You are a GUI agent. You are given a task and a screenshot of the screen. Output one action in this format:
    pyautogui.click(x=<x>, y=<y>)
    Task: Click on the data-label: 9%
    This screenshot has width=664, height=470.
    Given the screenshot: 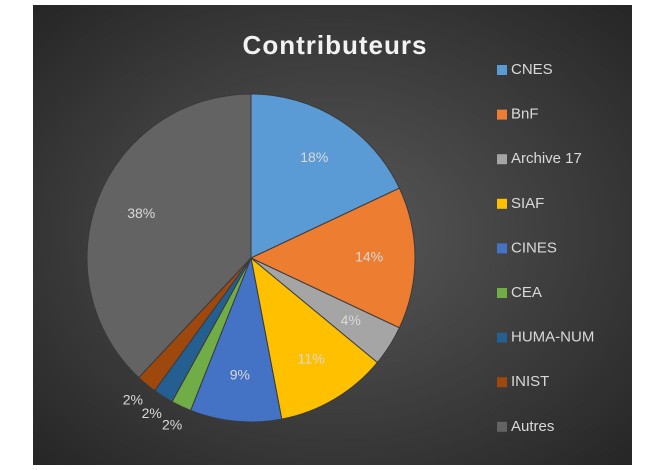 What is the action you would take?
    pyautogui.click(x=240, y=374)
    